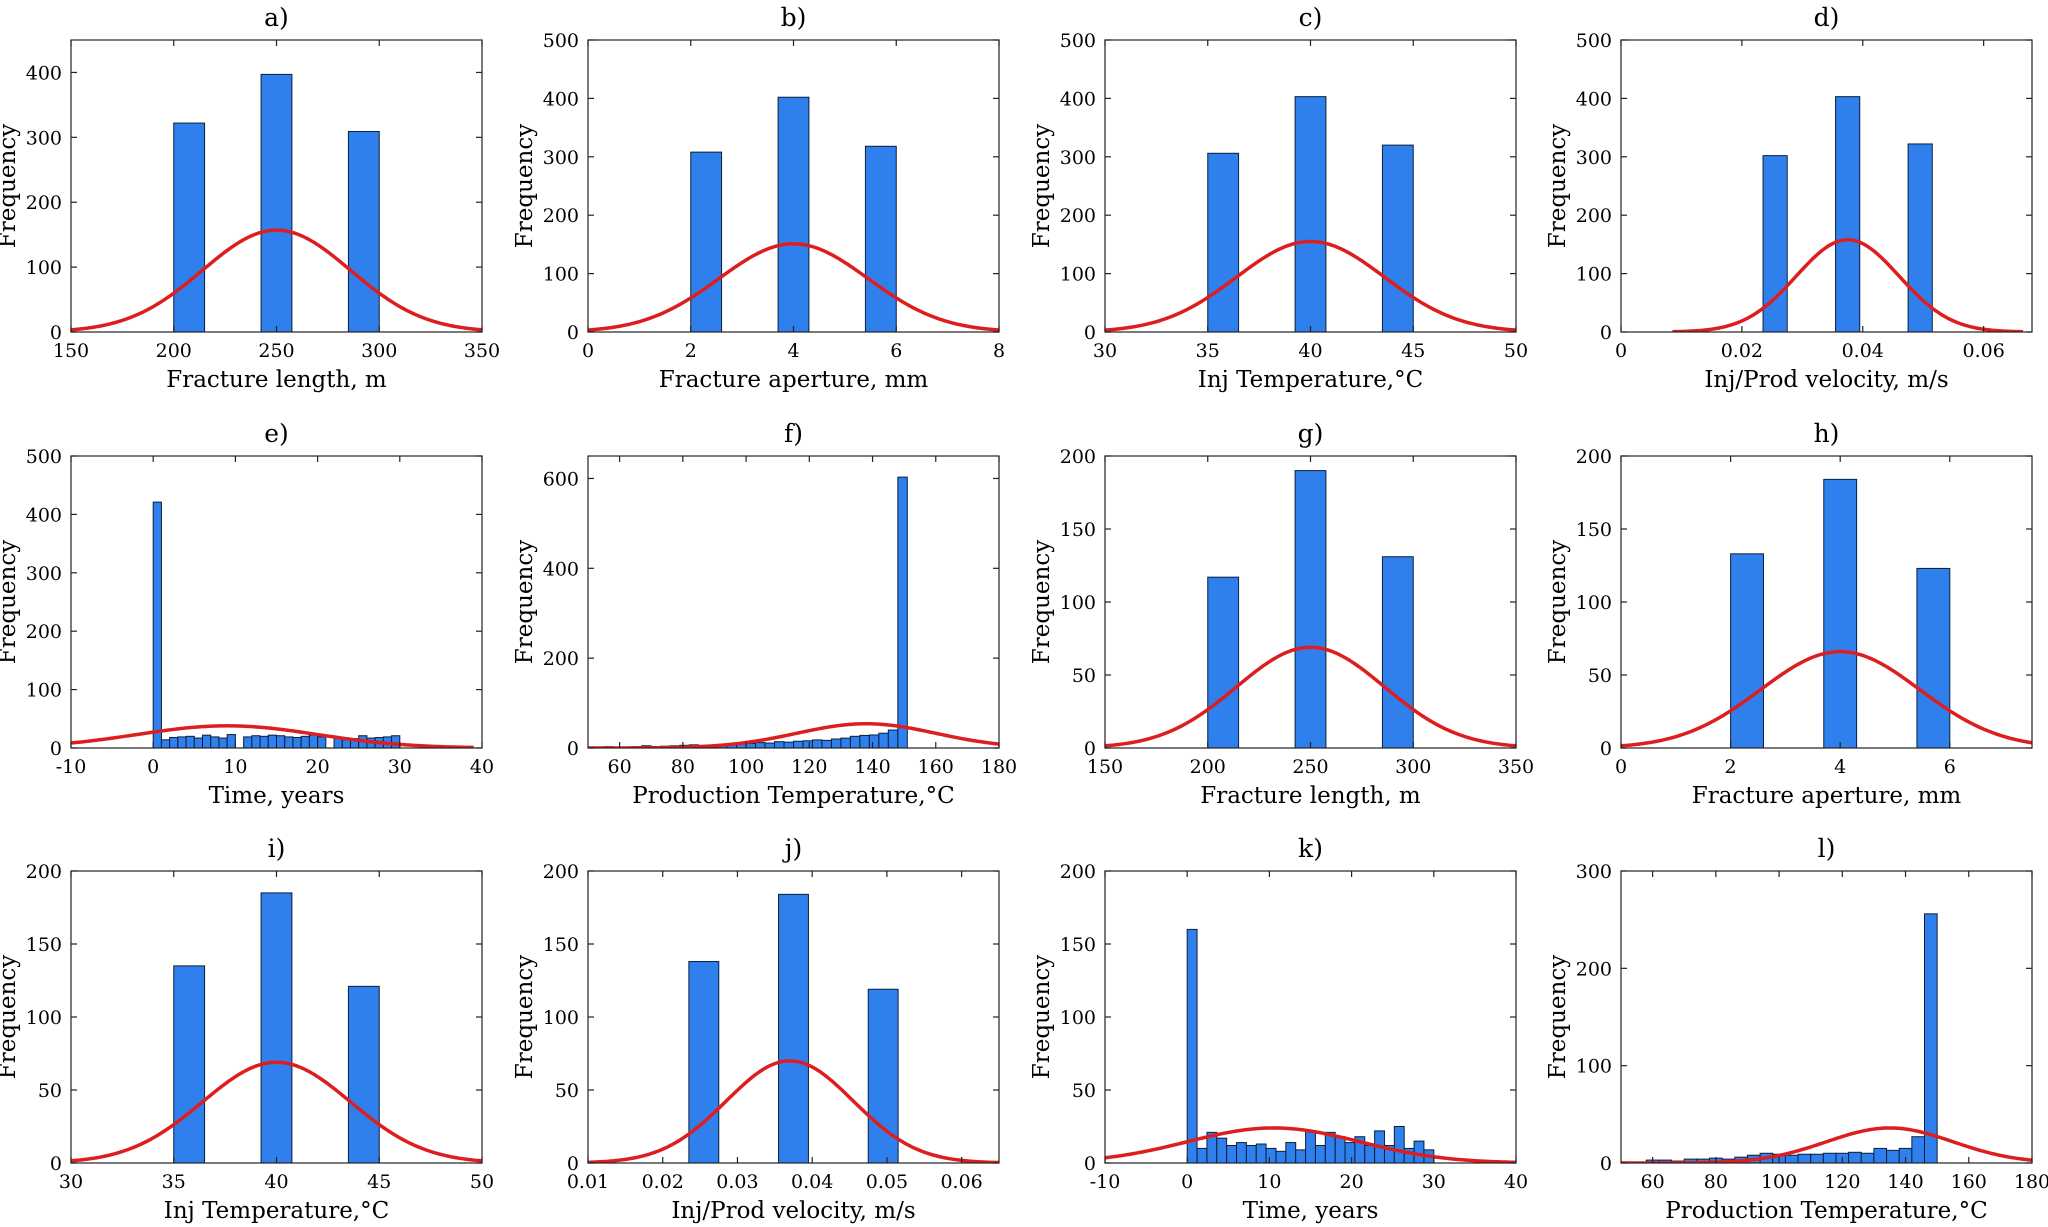 Image resolution: width=2048 pixels, height=1227 pixels. I want to click on x-axis-label: Fracture length, m, so click(1310, 796).